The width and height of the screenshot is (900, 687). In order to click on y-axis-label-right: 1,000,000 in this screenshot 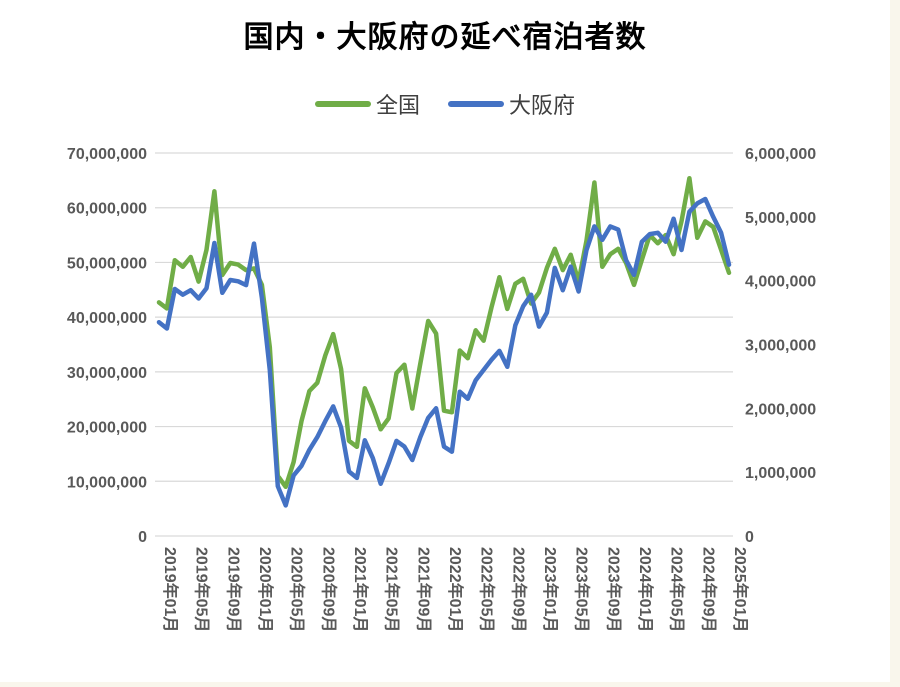, I will do `click(780, 473)`.